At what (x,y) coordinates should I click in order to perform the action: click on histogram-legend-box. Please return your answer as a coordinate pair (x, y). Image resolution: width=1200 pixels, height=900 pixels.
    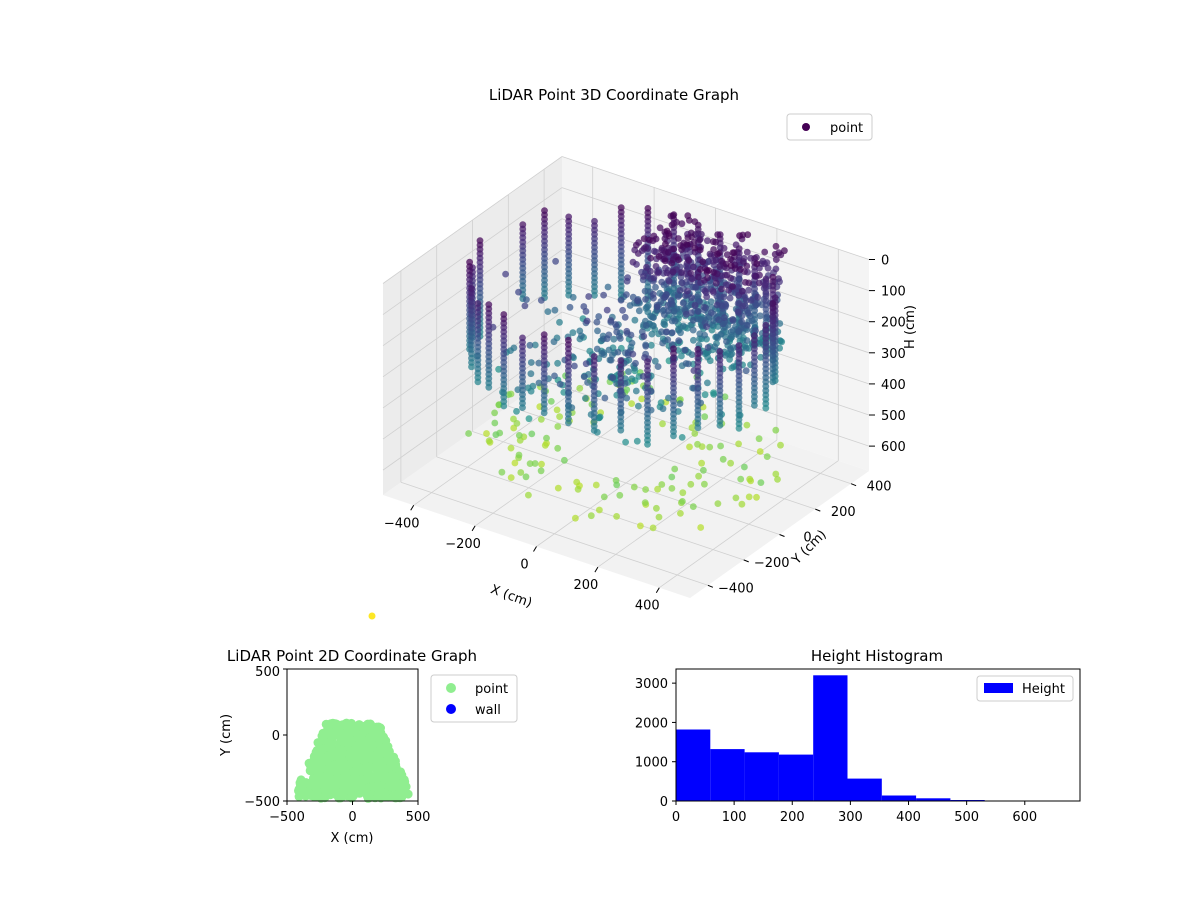
    Looking at the image, I should click on (1025, 688).